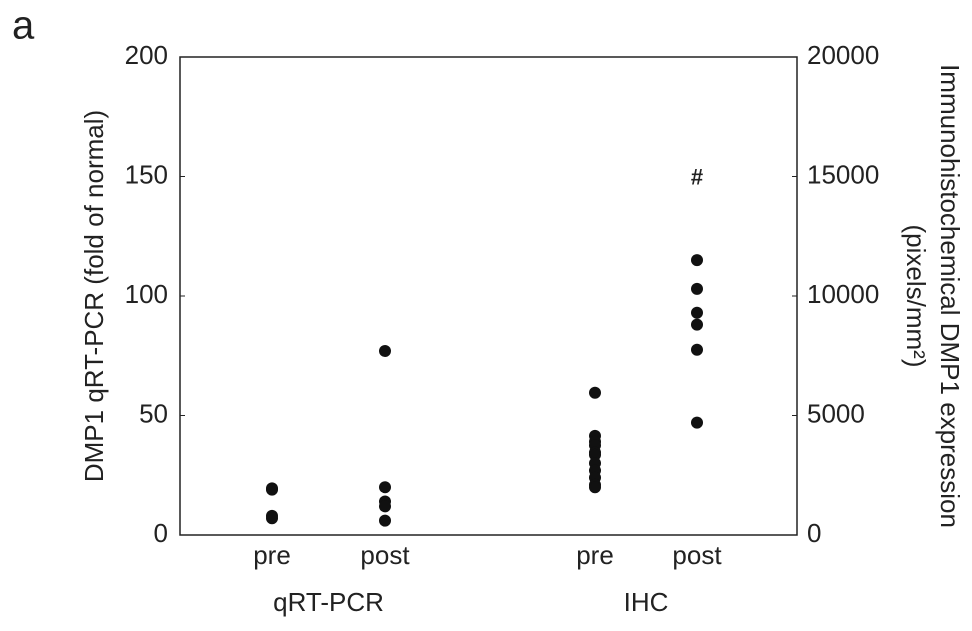  I want to click on y-axis-label: DMP1 qRT-PCR (fold of normal), so click(94, 296).